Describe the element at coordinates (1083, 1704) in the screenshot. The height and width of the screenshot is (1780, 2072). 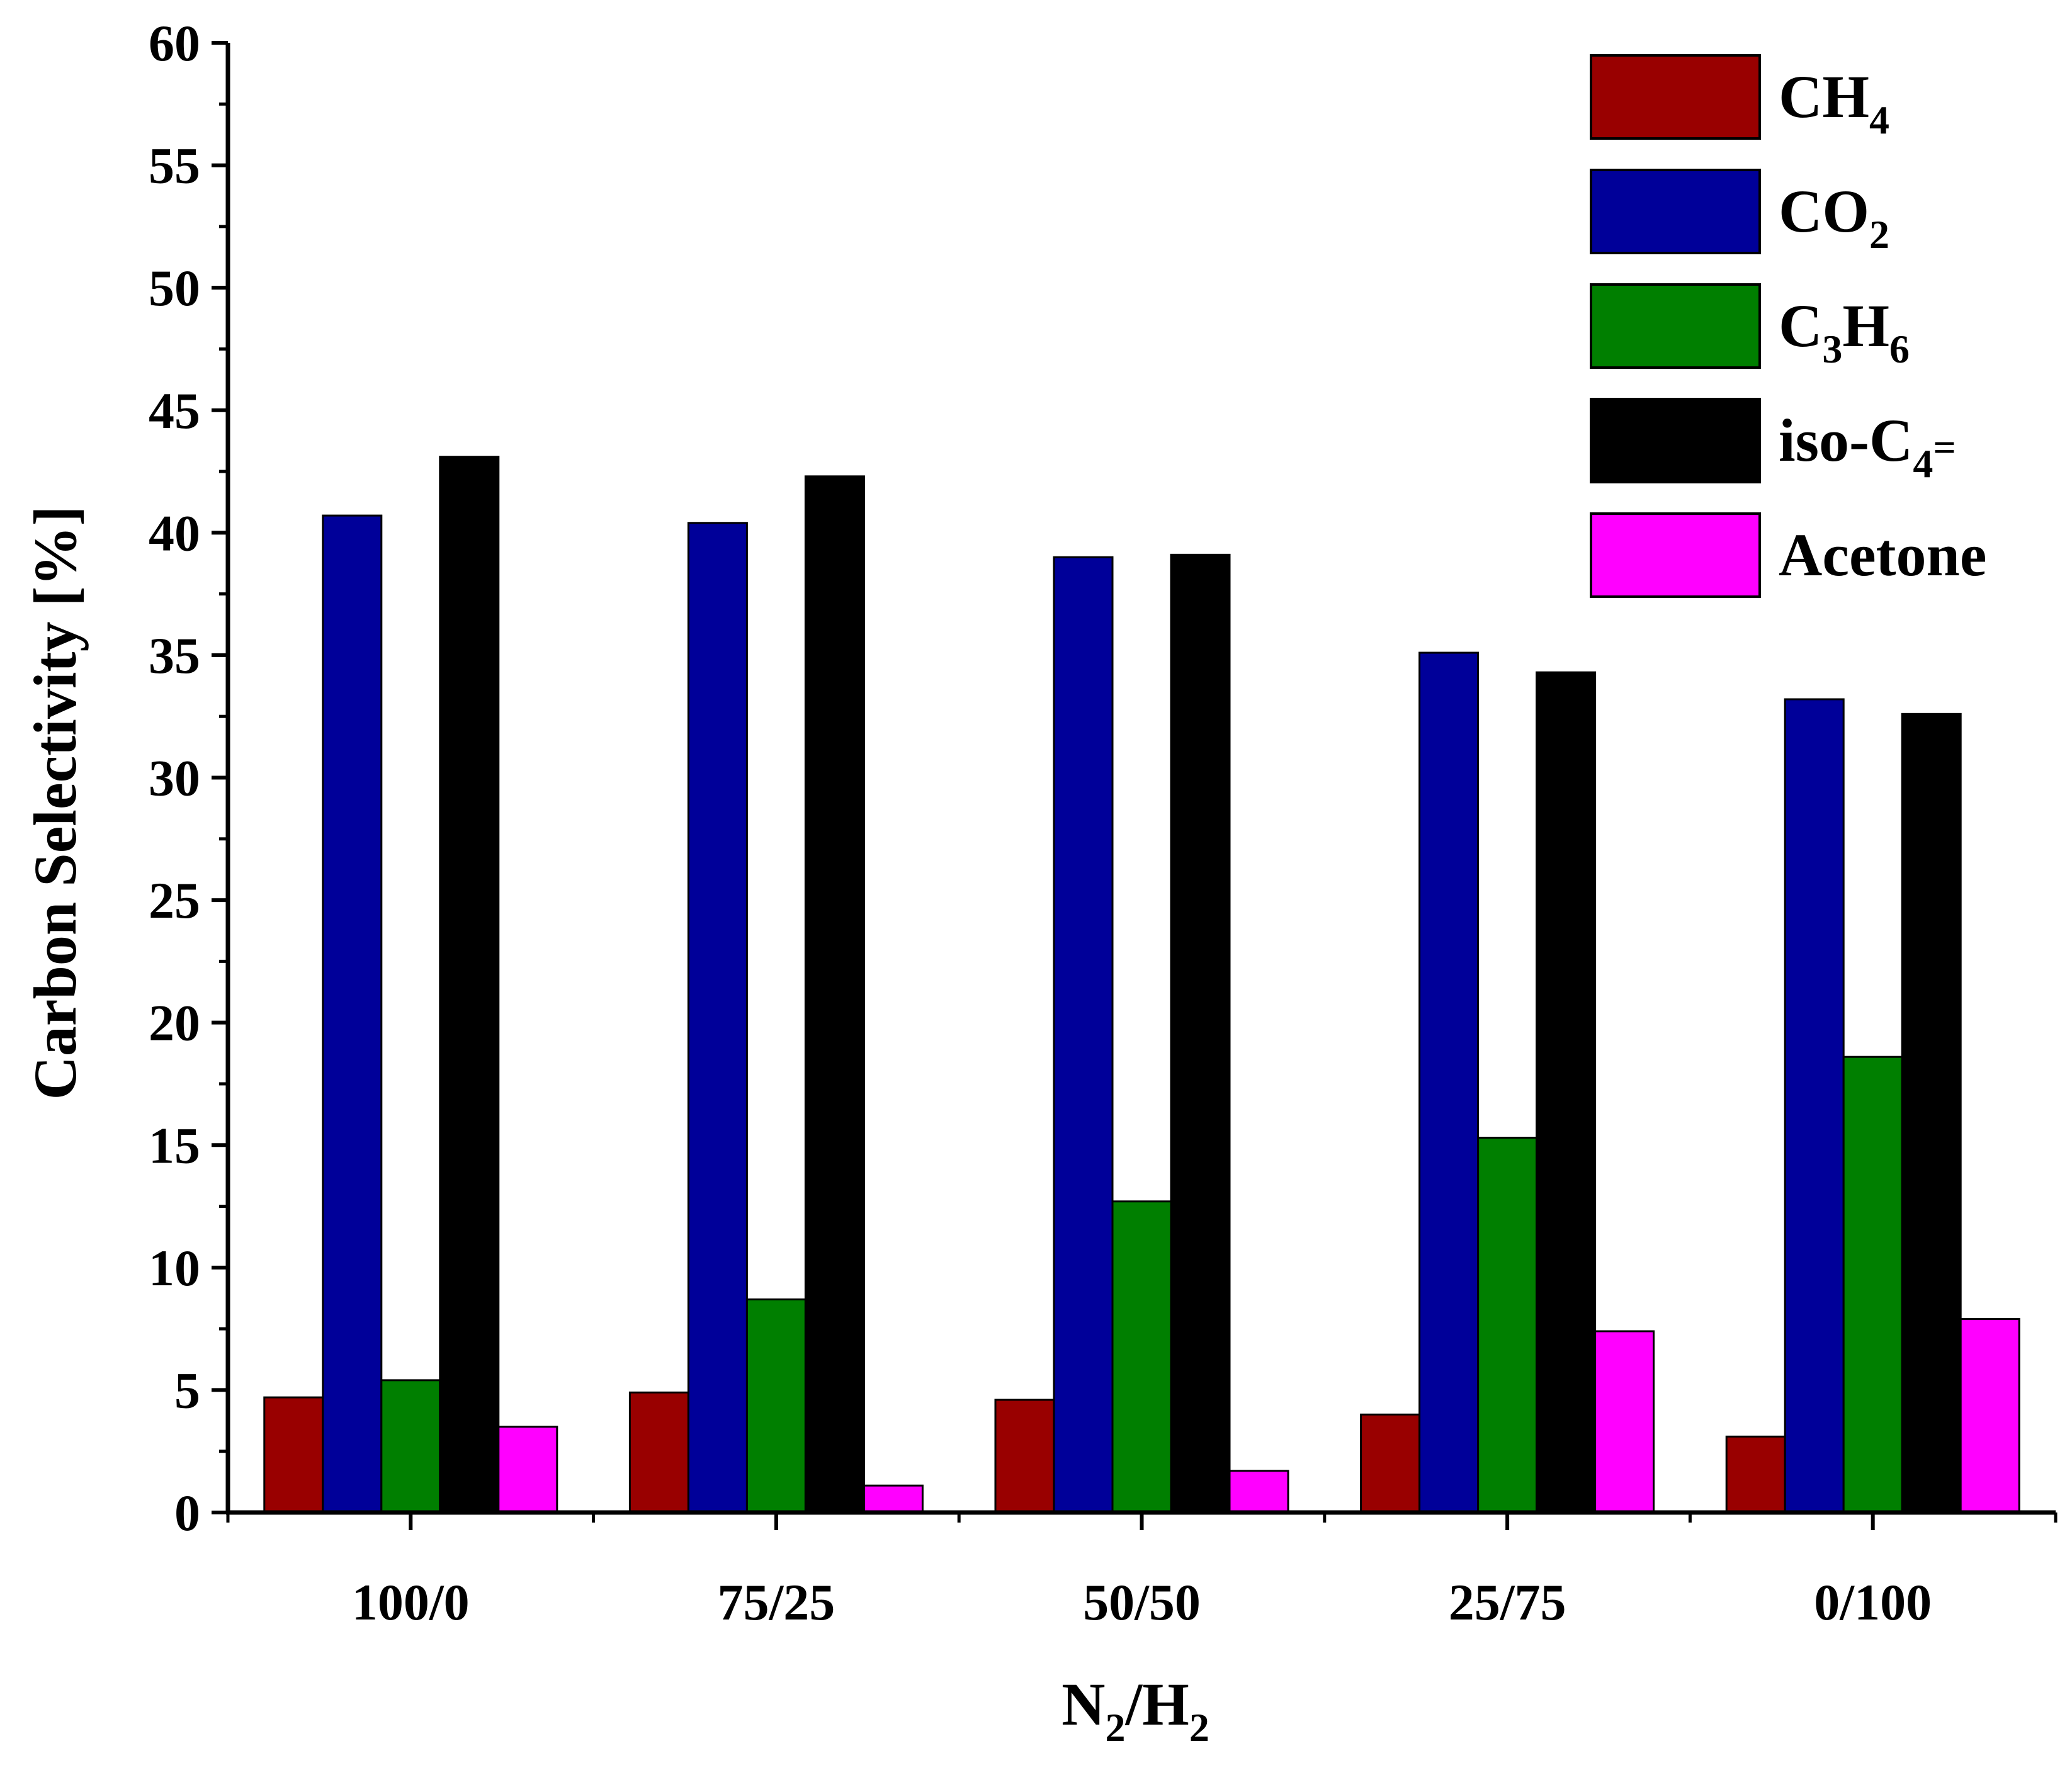
I see `x-axis-title-part: N` at that location.